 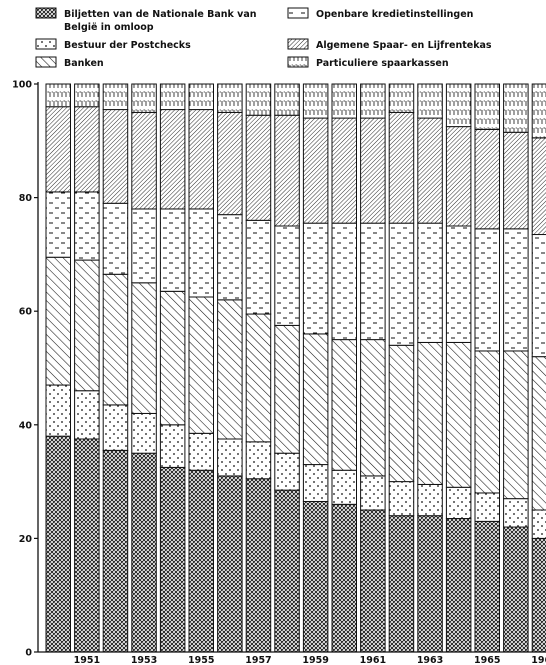 I want to click on legend-label: Particuliere spaarkassen, so click(x=382, y=63).